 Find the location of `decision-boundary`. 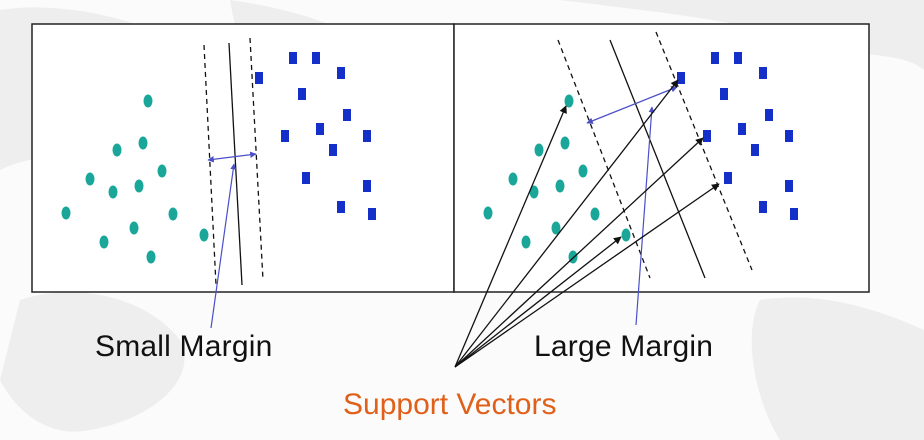

decision-boundary is located at coordinates (657, 159).